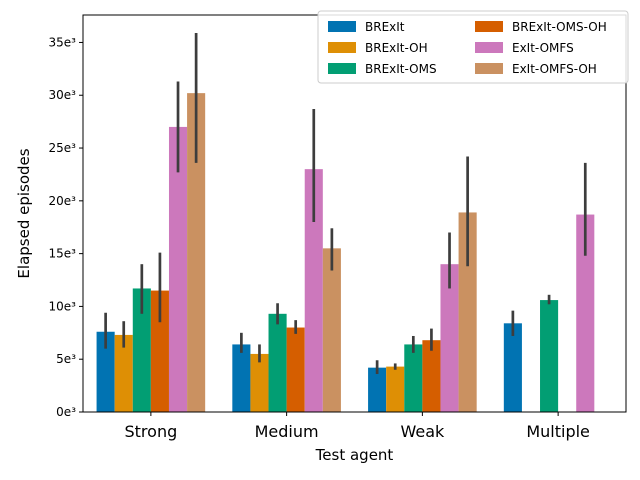 The image size is (640, 480). Describe the element at coordinates (558, 431) in the screenshot. I see `x-tick-label-multiple: Multiple` at that location.